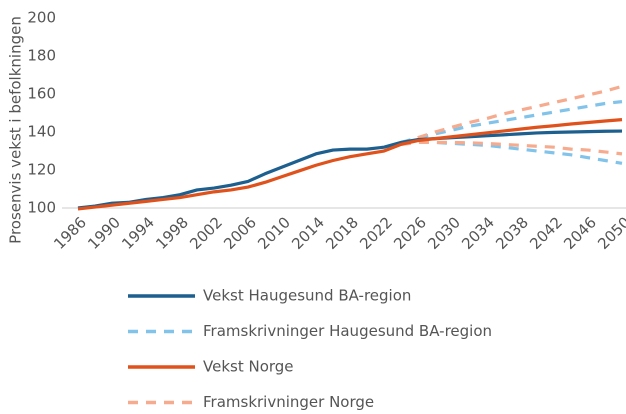 The width and height of the screenshot is (626, 414). What do you see at coordinates (248, 367) in the screenshot?
I see `legend-label: Vekst Norge` at bounding box center [248, 367].